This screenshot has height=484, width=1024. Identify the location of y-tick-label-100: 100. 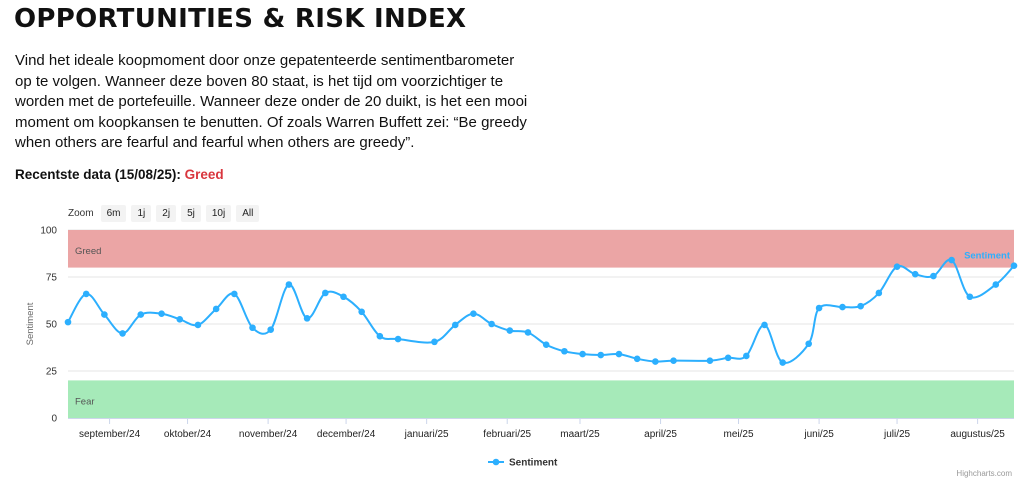
(48, 231).